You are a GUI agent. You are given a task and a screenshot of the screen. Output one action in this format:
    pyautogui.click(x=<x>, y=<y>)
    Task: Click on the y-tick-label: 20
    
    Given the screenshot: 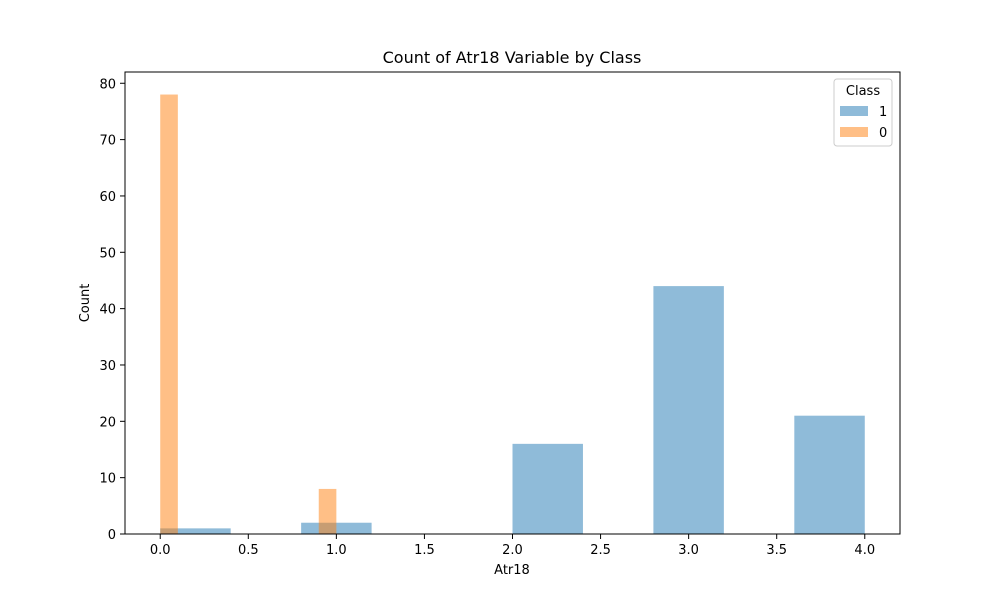 What is the action you would take?
    pyautogui.click(x=107, y=422)
    